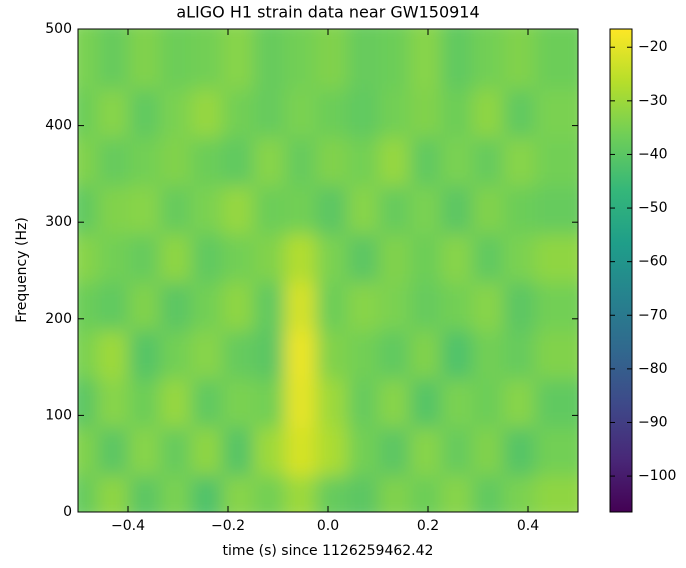  Describe the element at coordinates (653, 47) in the screenshot. I see `colorbar-tick-label: −20` at that location.